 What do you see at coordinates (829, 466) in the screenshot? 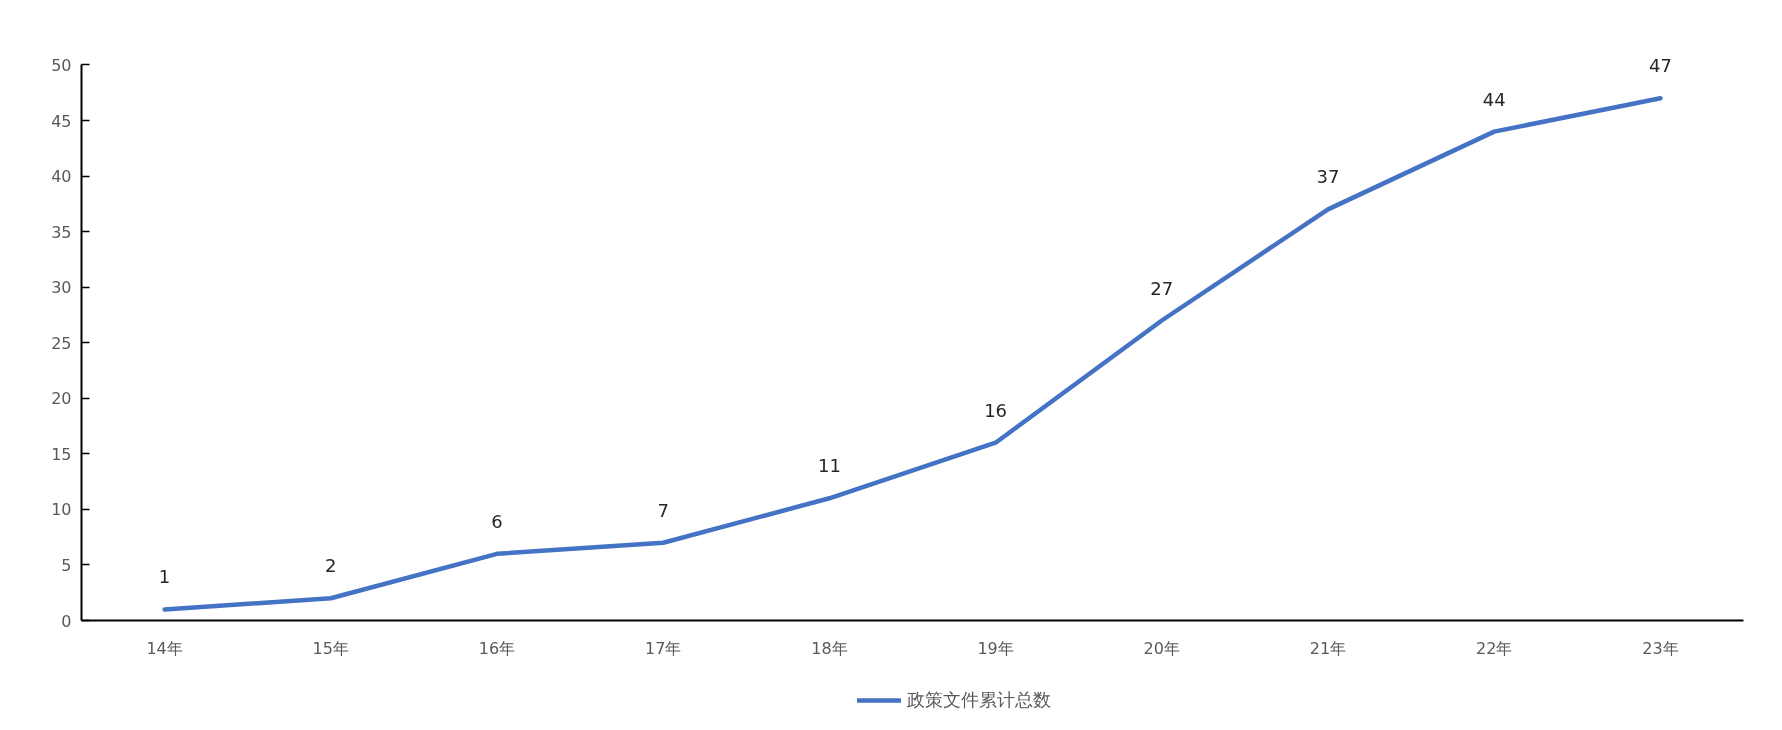
I see `data-label: 11` at bounding box center [829, 466].